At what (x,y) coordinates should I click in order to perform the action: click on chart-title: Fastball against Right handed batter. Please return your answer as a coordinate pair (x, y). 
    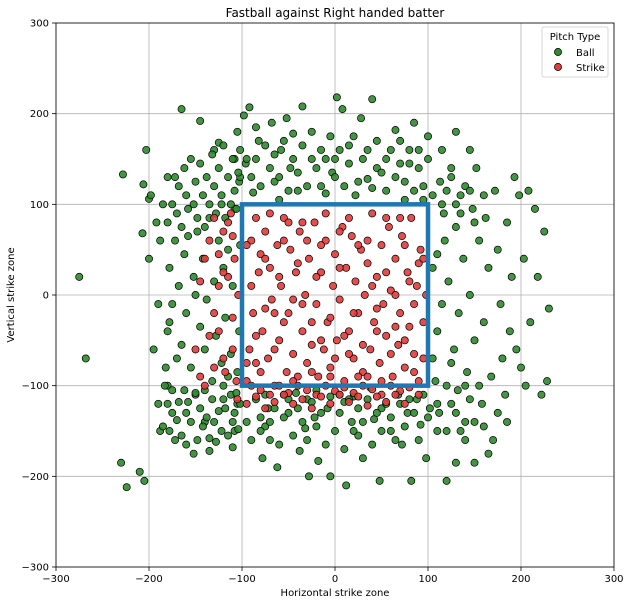
    Looking at the image, I should click on (335, 13).